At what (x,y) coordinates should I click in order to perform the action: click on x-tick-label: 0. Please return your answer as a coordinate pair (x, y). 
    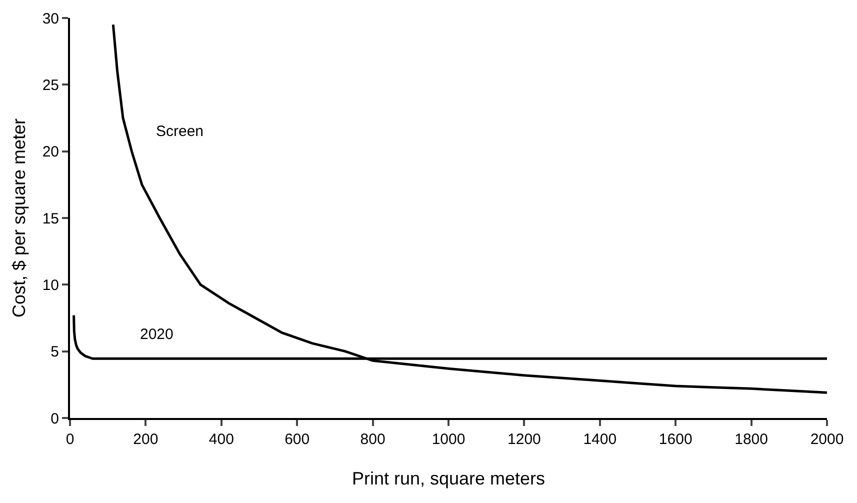
    Looking at the image, I should click on (70, 439).